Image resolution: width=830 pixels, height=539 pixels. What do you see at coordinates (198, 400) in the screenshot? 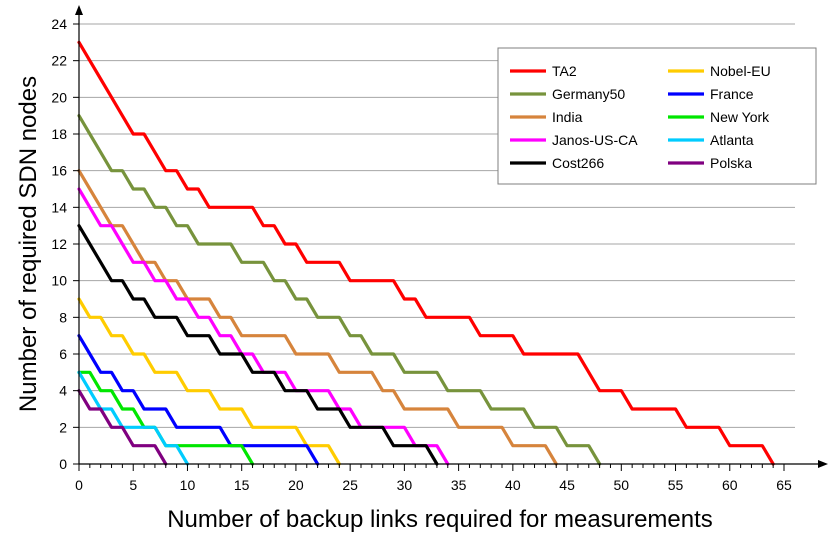
I see `series-line-france` at bounding box center [198, 400].